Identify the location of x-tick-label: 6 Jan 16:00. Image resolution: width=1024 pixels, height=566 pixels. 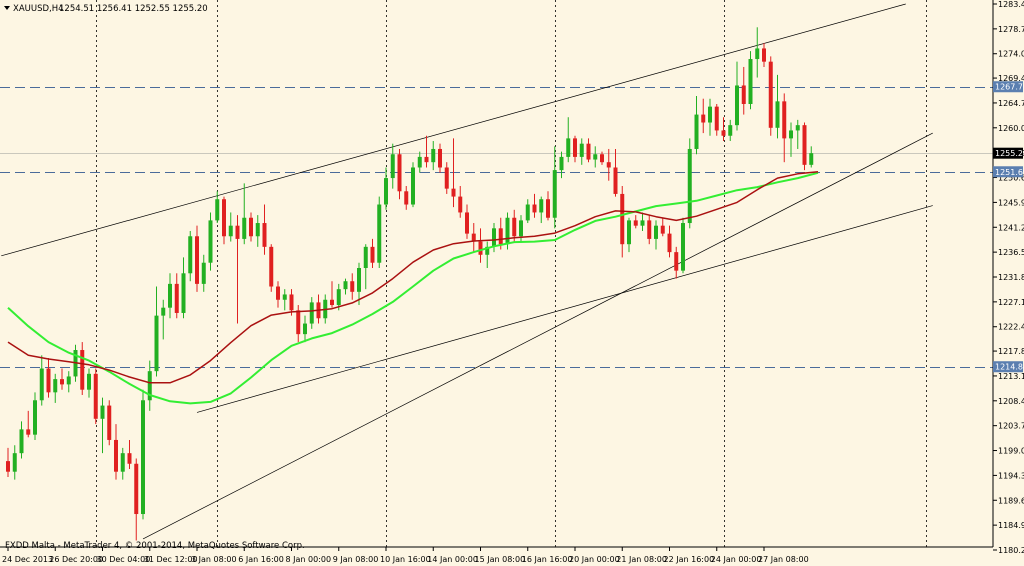
(261, 559).